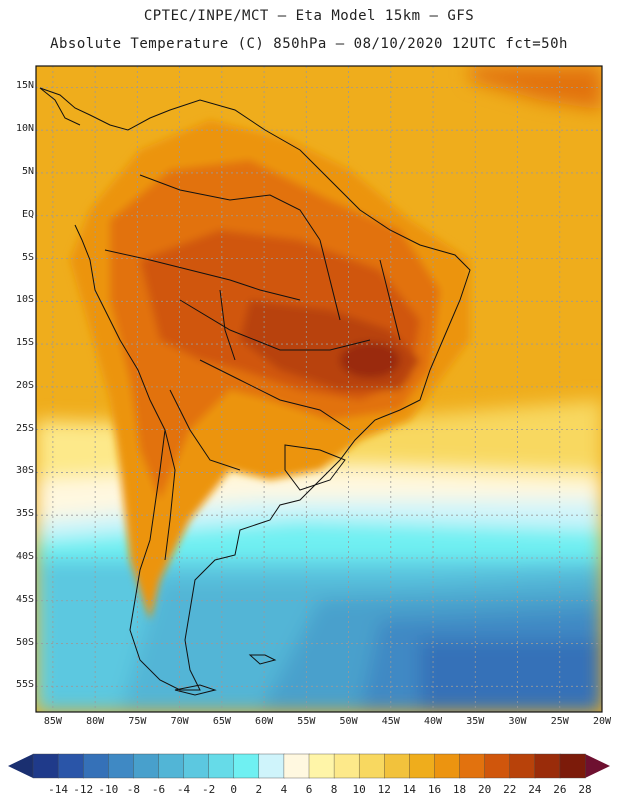 This screenshot has height=800, width=618. What do you see at coordinates (259, 789) in the screenshot?
I see `colorbar-tick-label: 2` at bounding box center [259, 789].